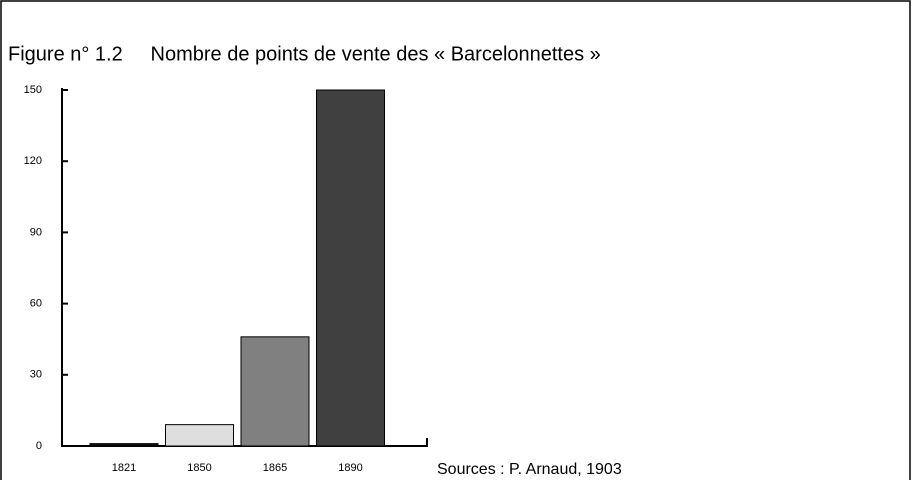 The height and width of the screenshot is (480, 912). I want to click on y-tick-label: 150, so click(33, 90).